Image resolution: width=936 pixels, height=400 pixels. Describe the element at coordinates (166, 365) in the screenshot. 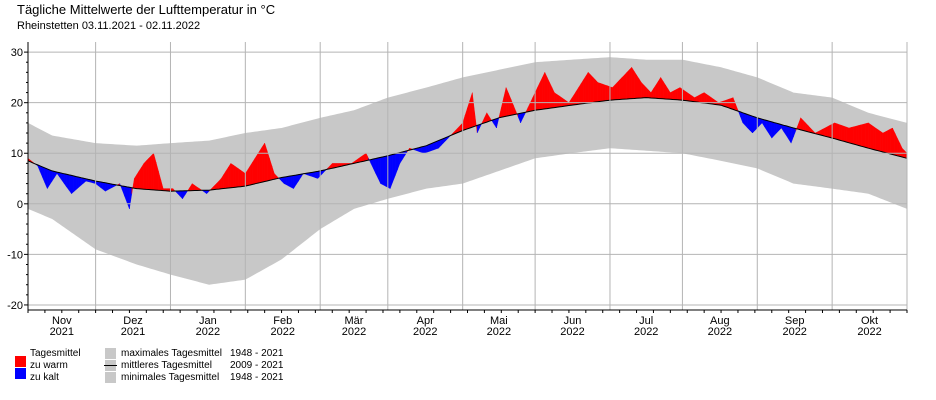

I see `legend-mean-label: mittleres Tagesmittel` at that location.